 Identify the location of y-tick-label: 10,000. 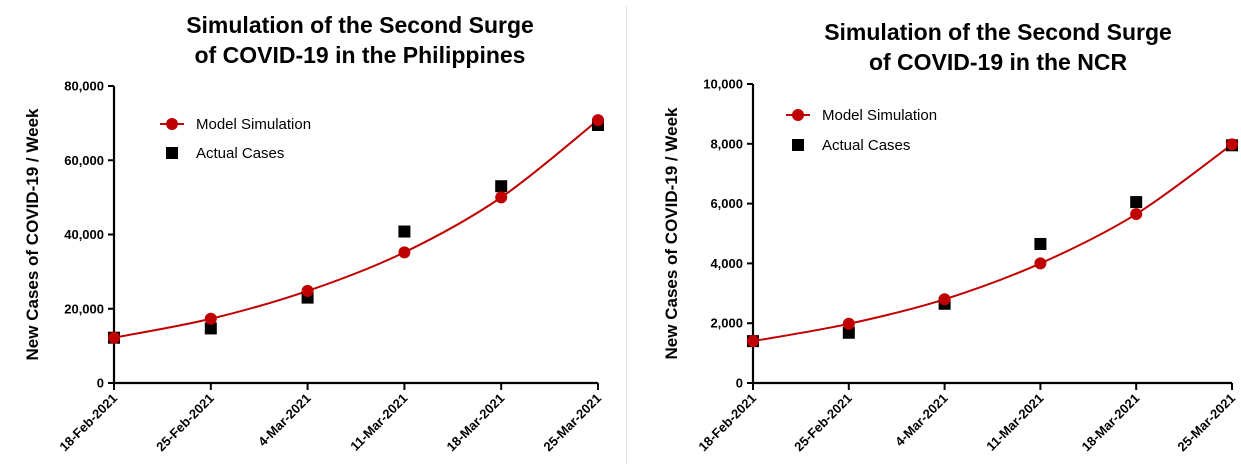
(723, 84).